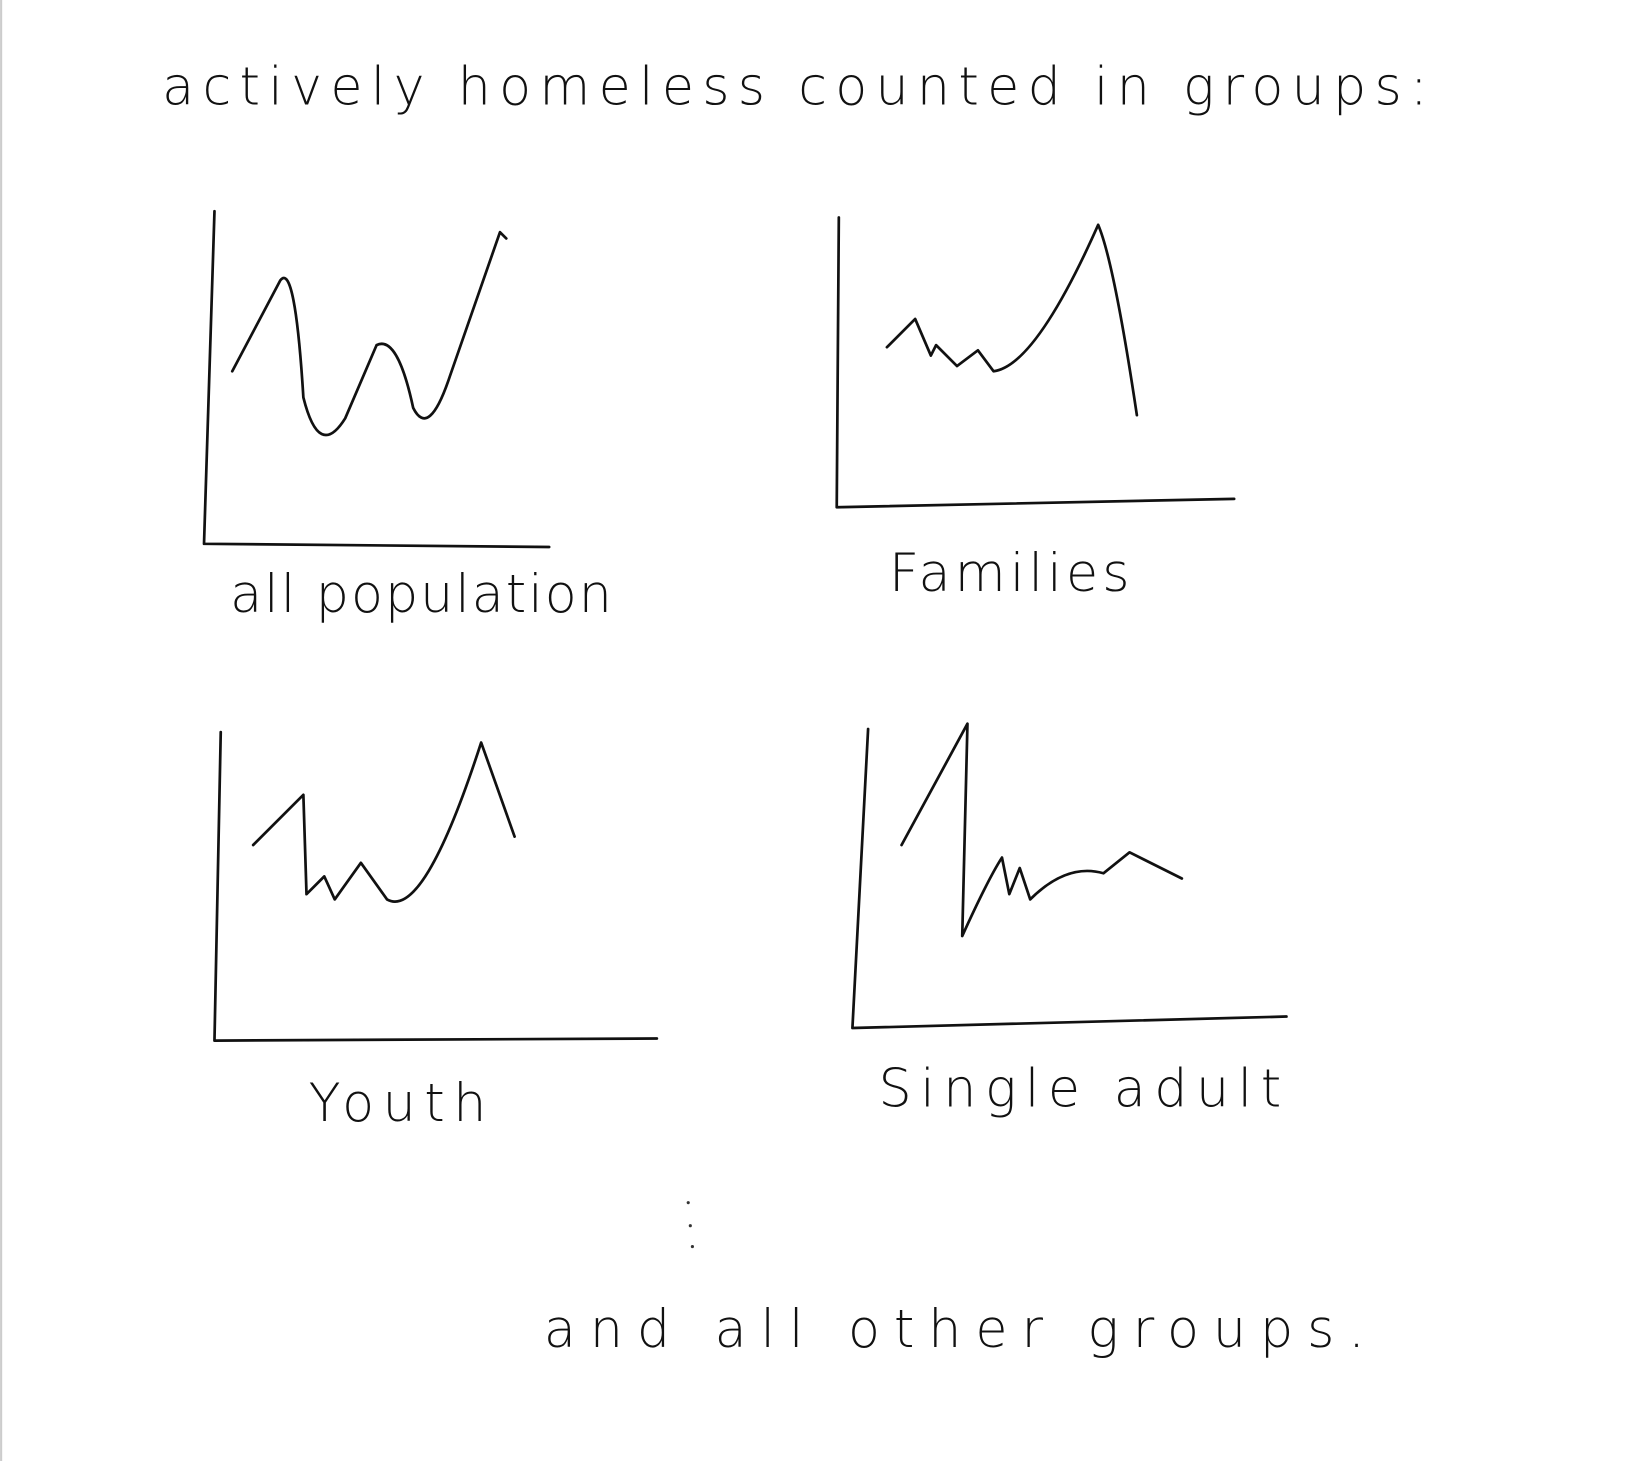 The height and width of the screenshot is (1461, 1640). I want to click on sketch-chart: Families, so click(1035, 410).